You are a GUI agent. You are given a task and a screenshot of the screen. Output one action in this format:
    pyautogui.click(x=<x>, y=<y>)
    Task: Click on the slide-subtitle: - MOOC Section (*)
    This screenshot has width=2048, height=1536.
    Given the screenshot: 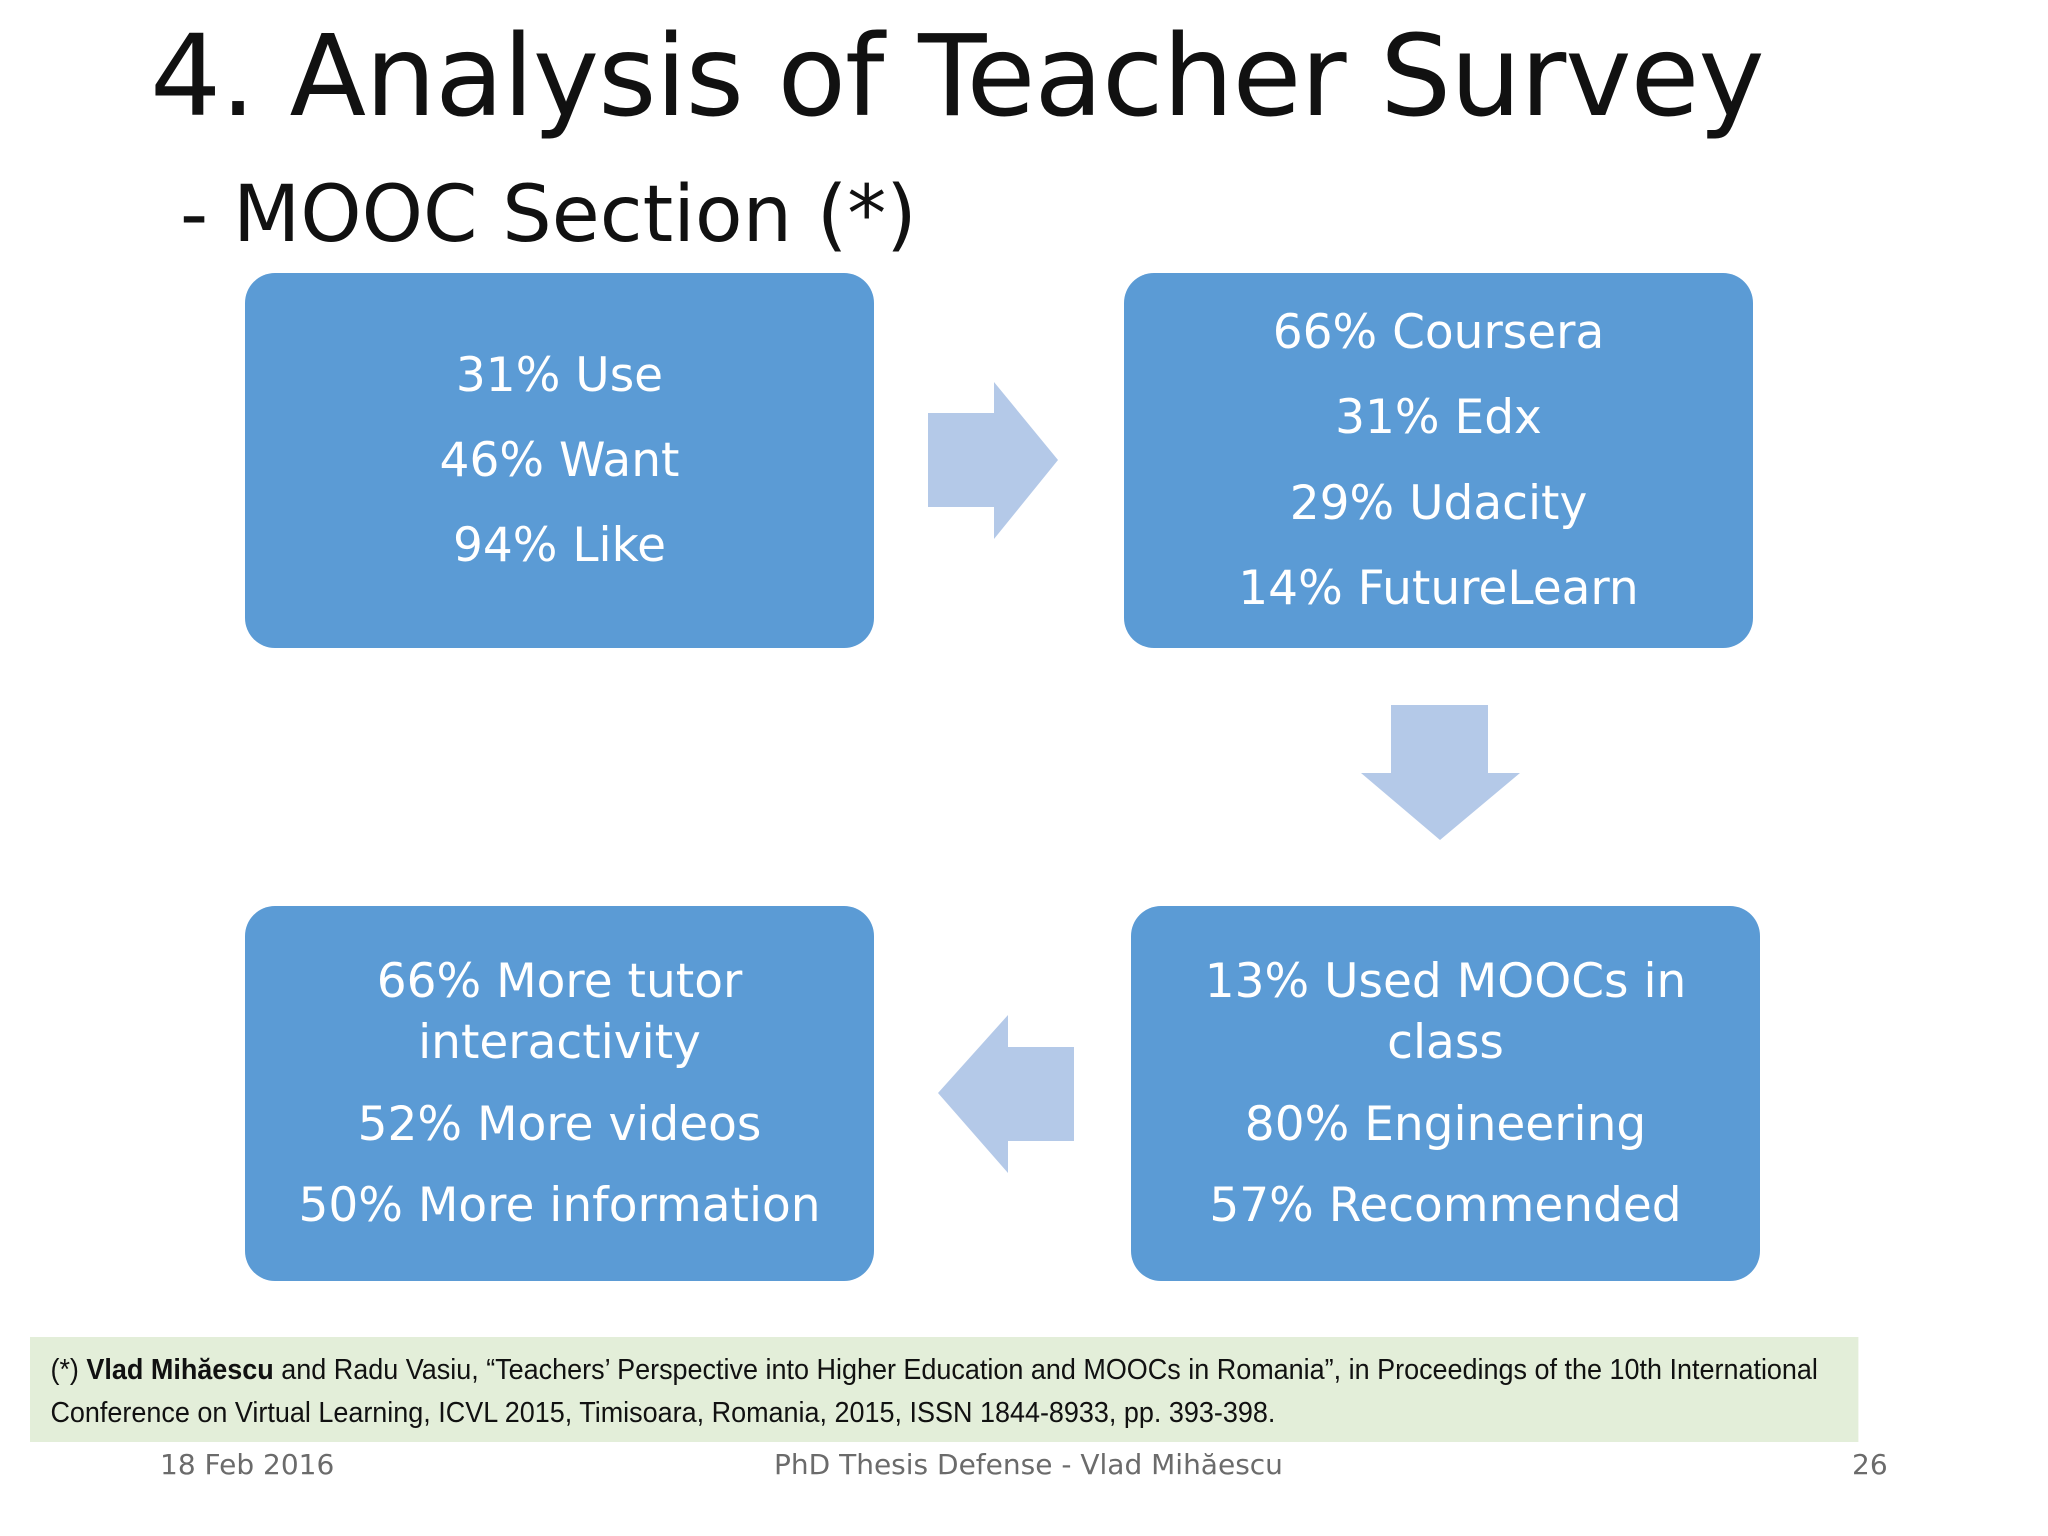 What is the action you would take?
    pyautogui.click(x=548, y=215)
    